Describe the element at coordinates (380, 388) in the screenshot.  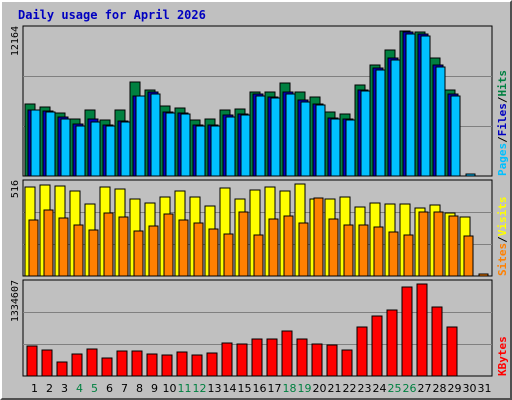
I see `x-tick-label-day-24: 24` at that location.